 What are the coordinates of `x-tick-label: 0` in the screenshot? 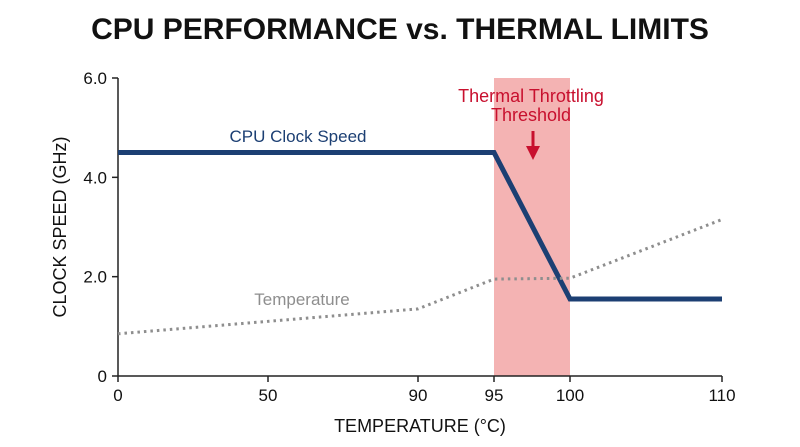 It's located at (117, 395).